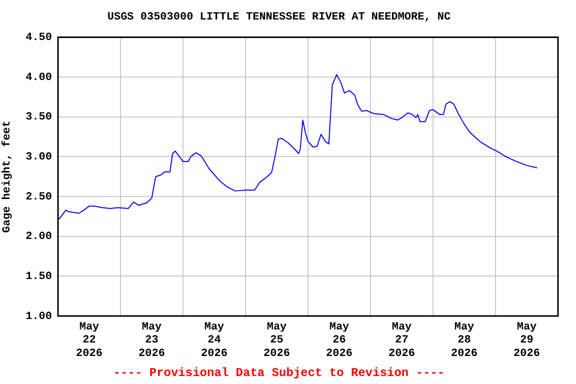 The width and height of the screenshot is (576, 384). I want to click on x-tick-label: May 22 2026, so click(89, 340).